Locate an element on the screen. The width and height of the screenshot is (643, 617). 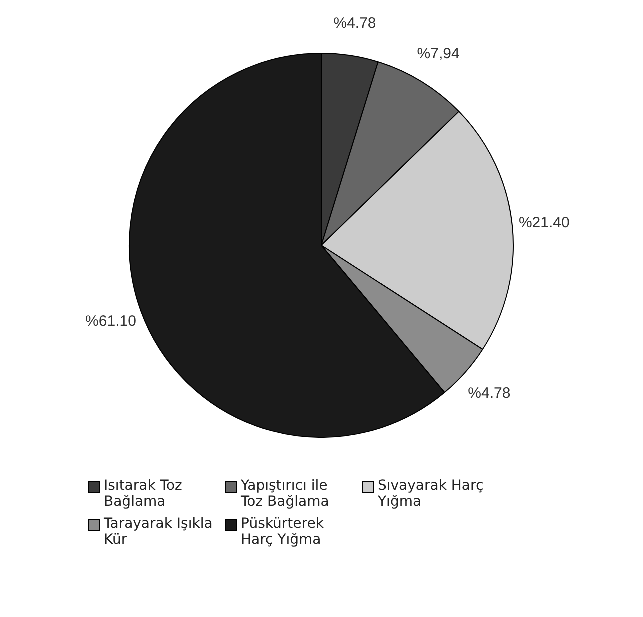
legend-label: Isıtarak Toz Bağlama is located at coordinates (144, 494).